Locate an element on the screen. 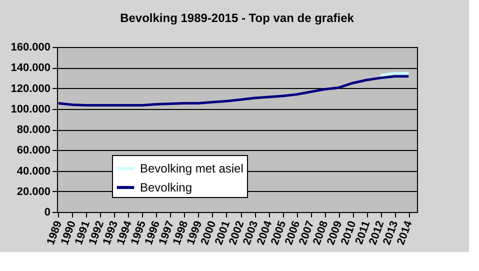  y-tick-label: 40.000 is located at coordinates (33, 171).